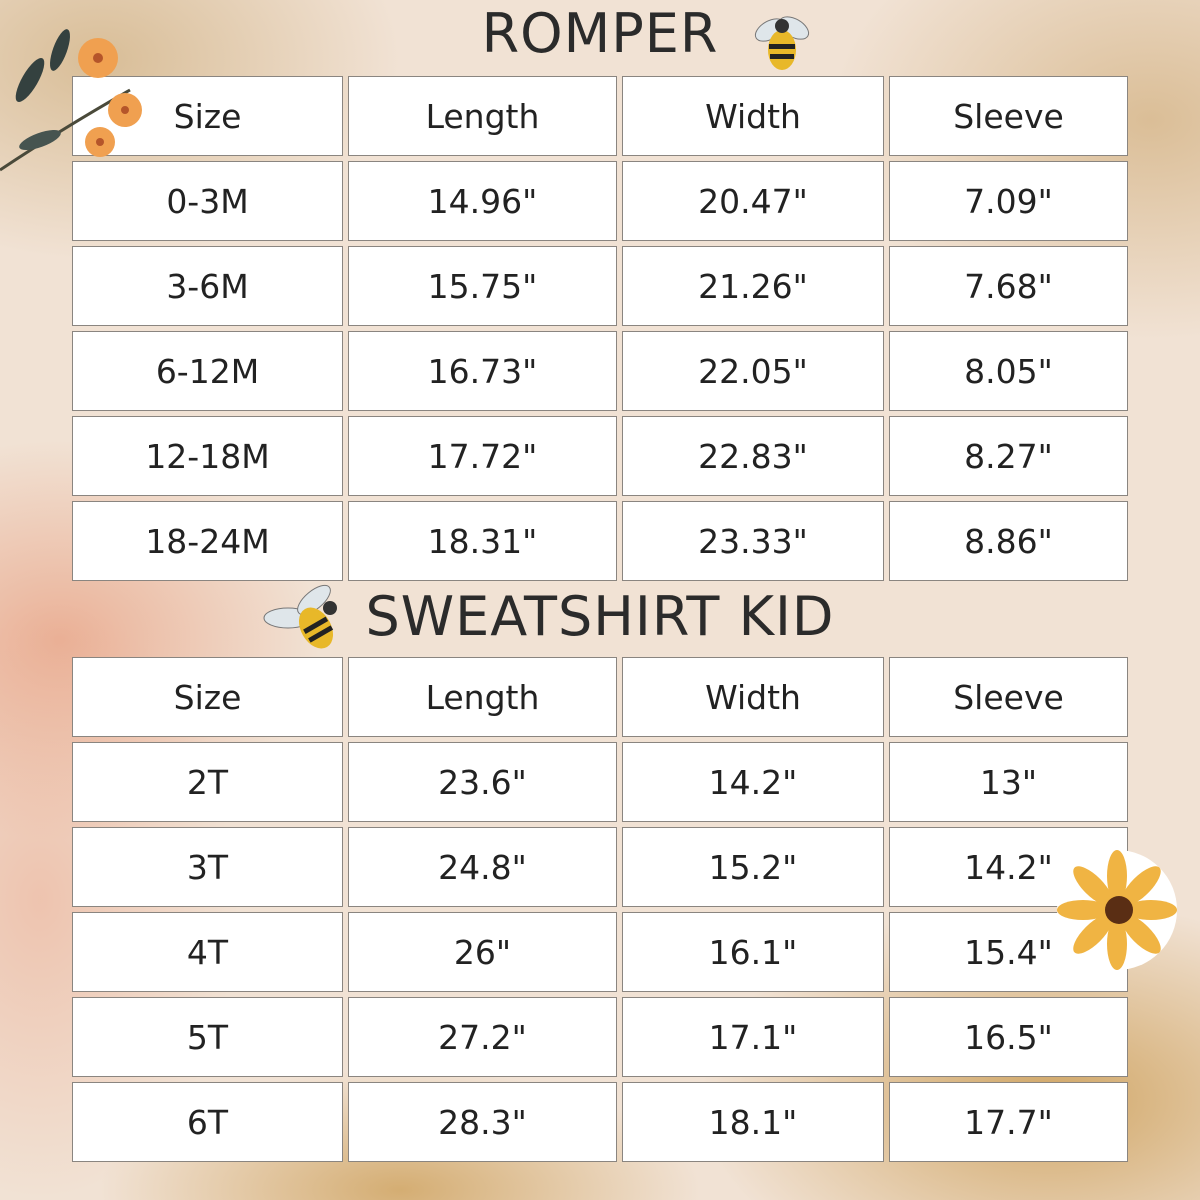 This screenshot has height=1200, width=1200. What do you see at coordinates (753, 286) in the screenshot?
I see `table-cell: 21.26"` at bounding box center [753, 286].